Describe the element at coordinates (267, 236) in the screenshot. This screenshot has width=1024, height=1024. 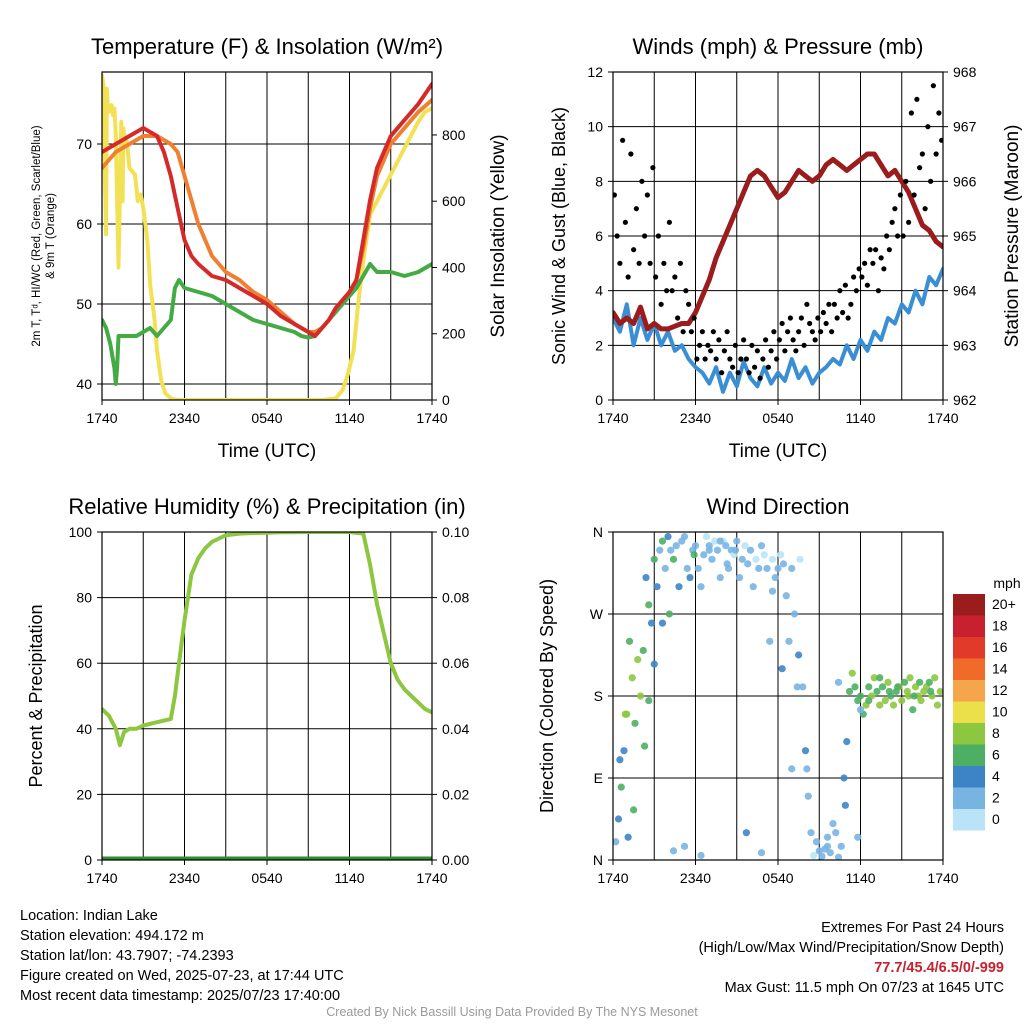
I see `plot-border` at that location.